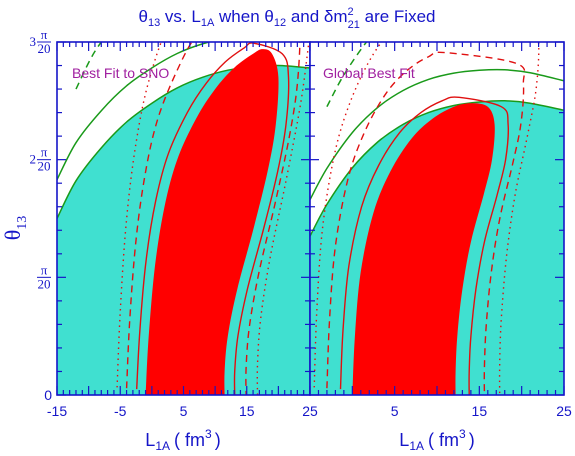 The width and height of the screenshot is (575, 456). Describe the element at coordinates (15, 228) in the screenshot. I see `y-axis-label: θ13` at that location.